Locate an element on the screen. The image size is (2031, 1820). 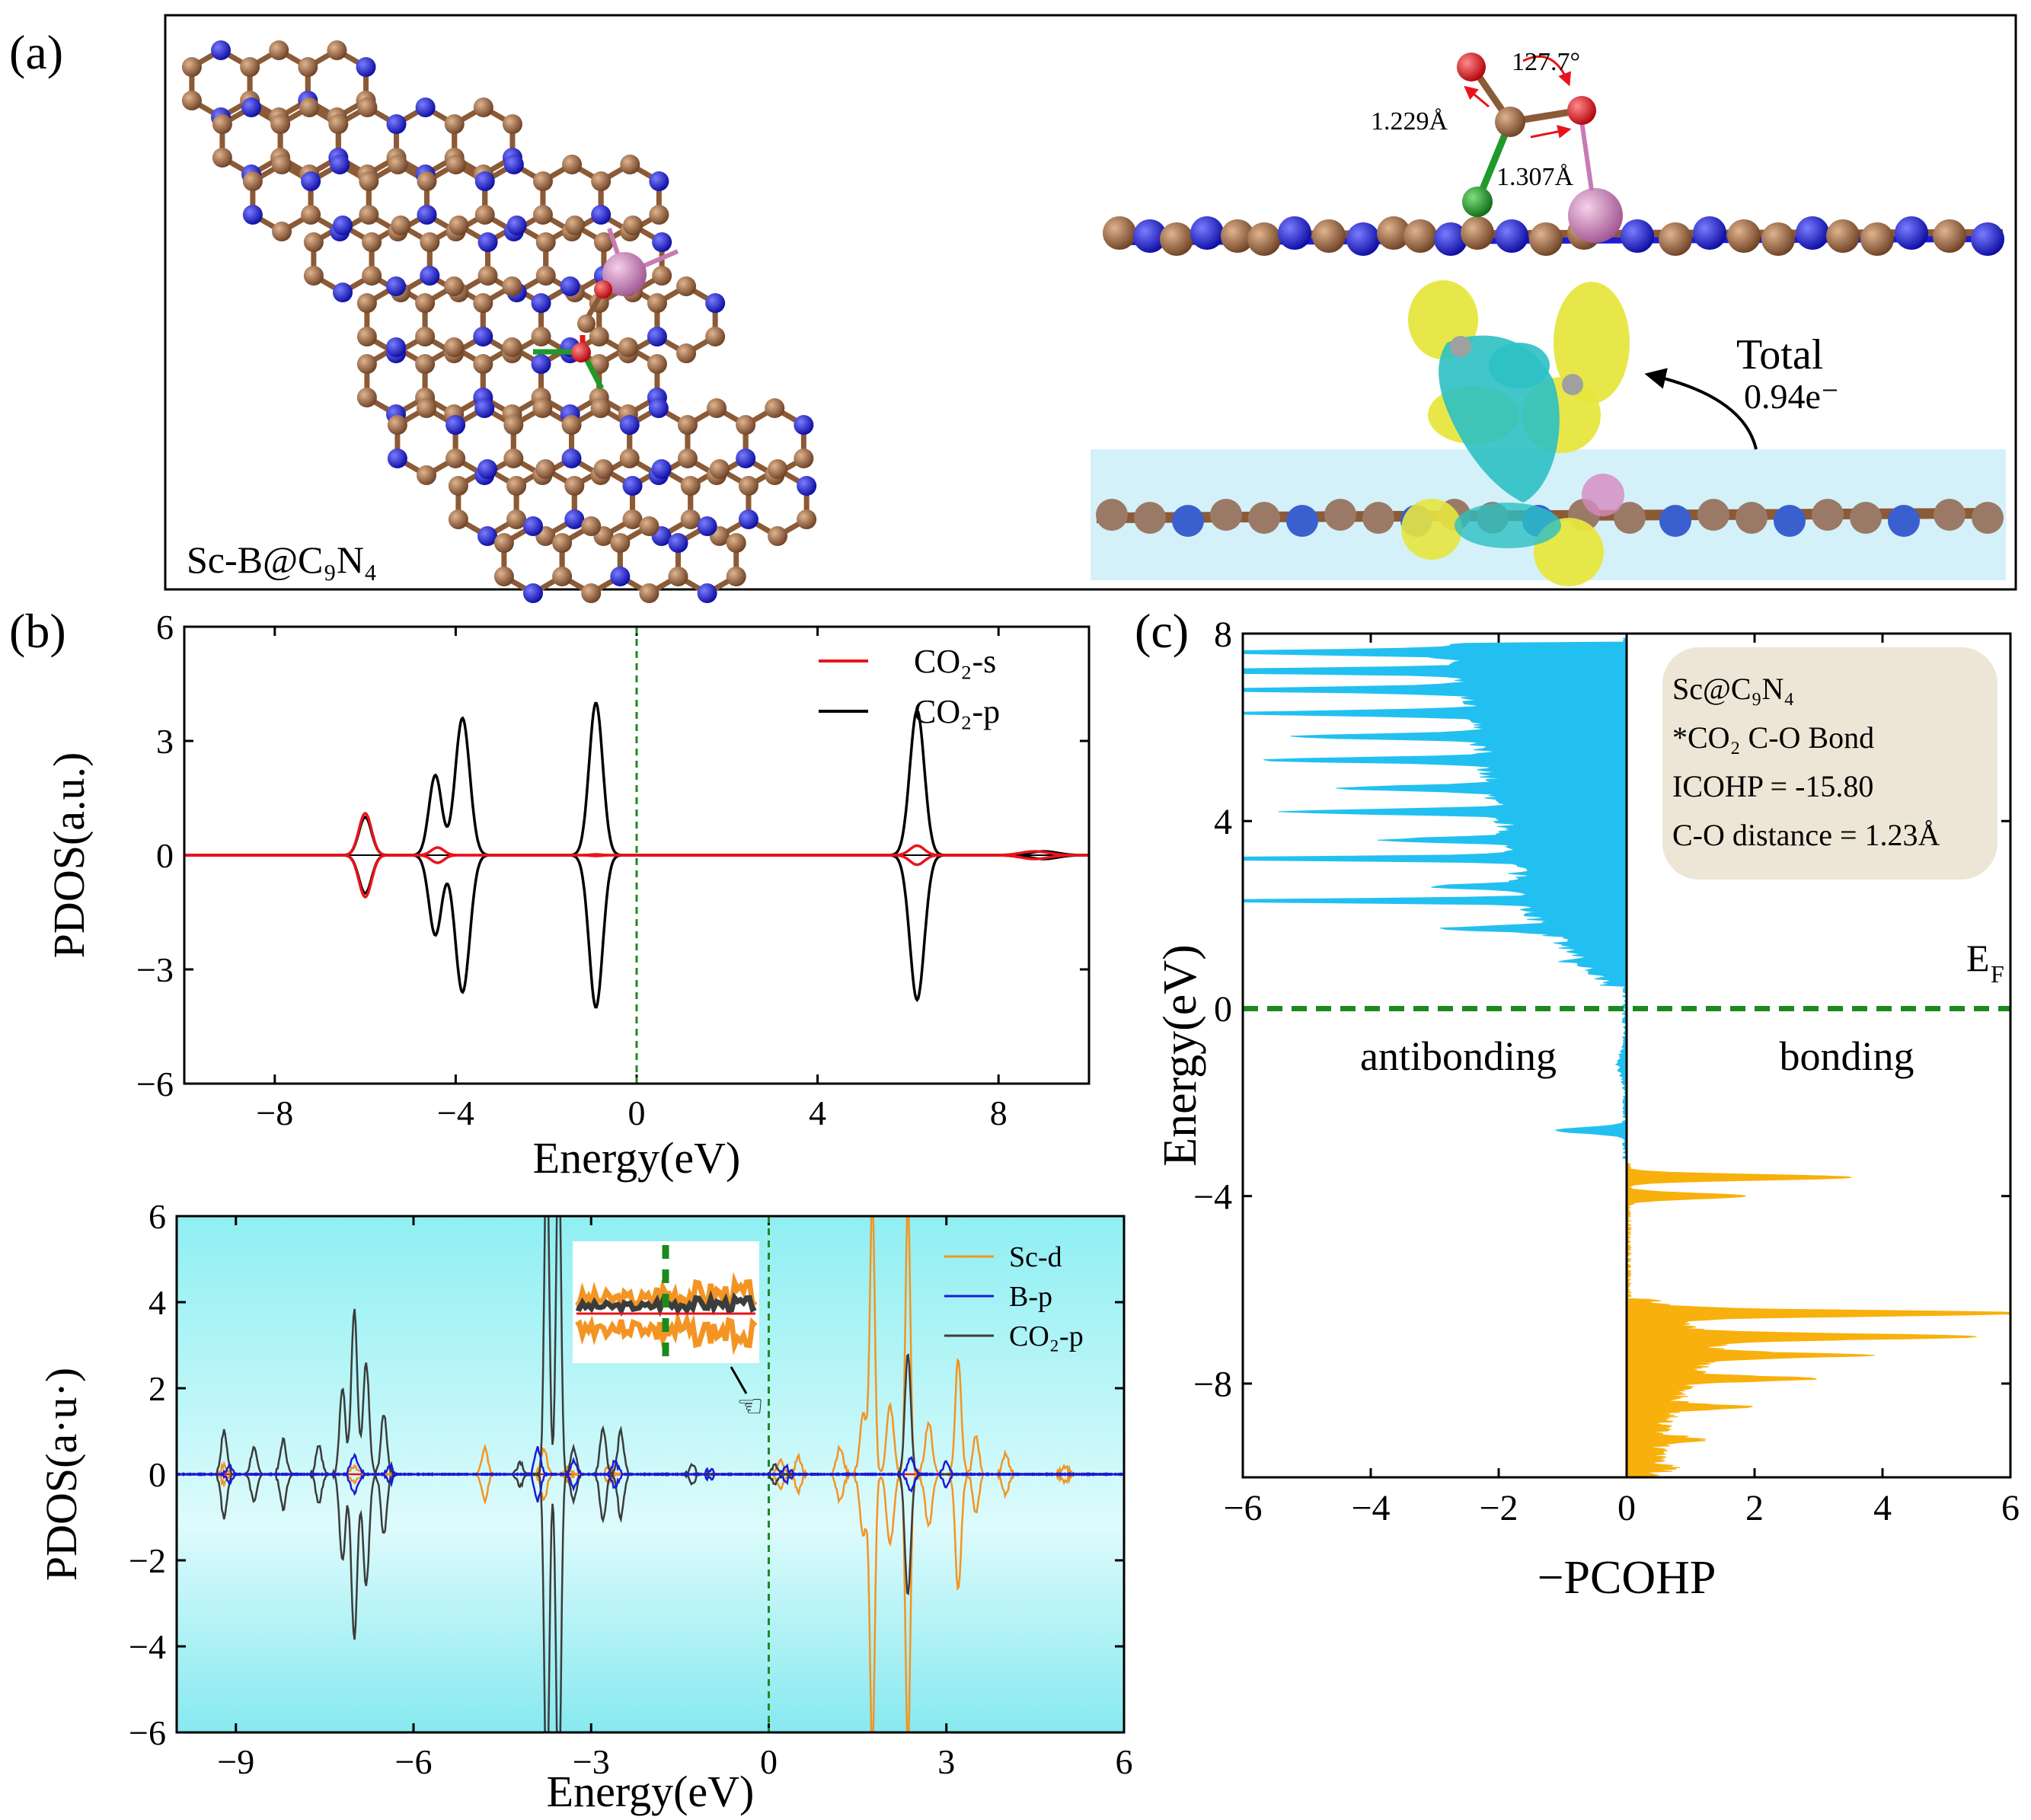
charge-accumulation-lobe is located at coordinates (1592, 343).